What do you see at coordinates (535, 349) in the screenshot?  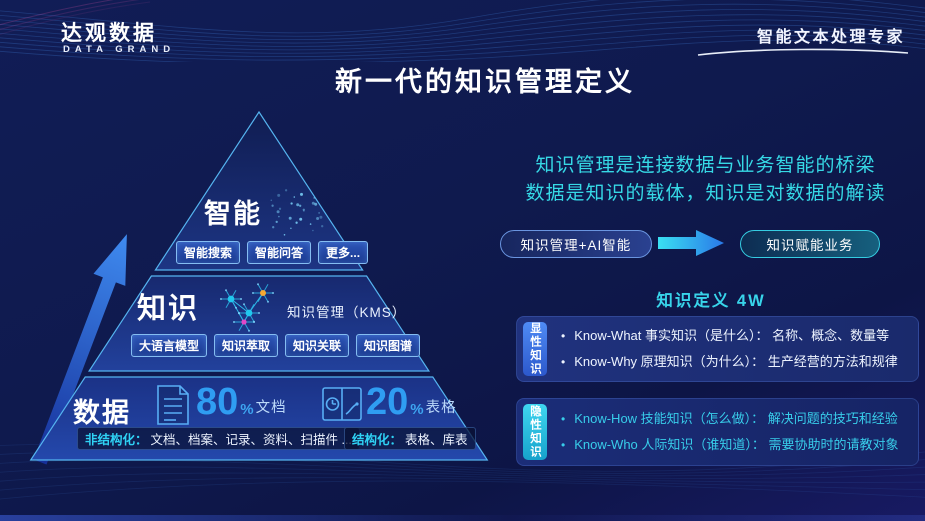 I see `explicit-knowledge-tab: 显性知识` at bounding box center [535, 349].